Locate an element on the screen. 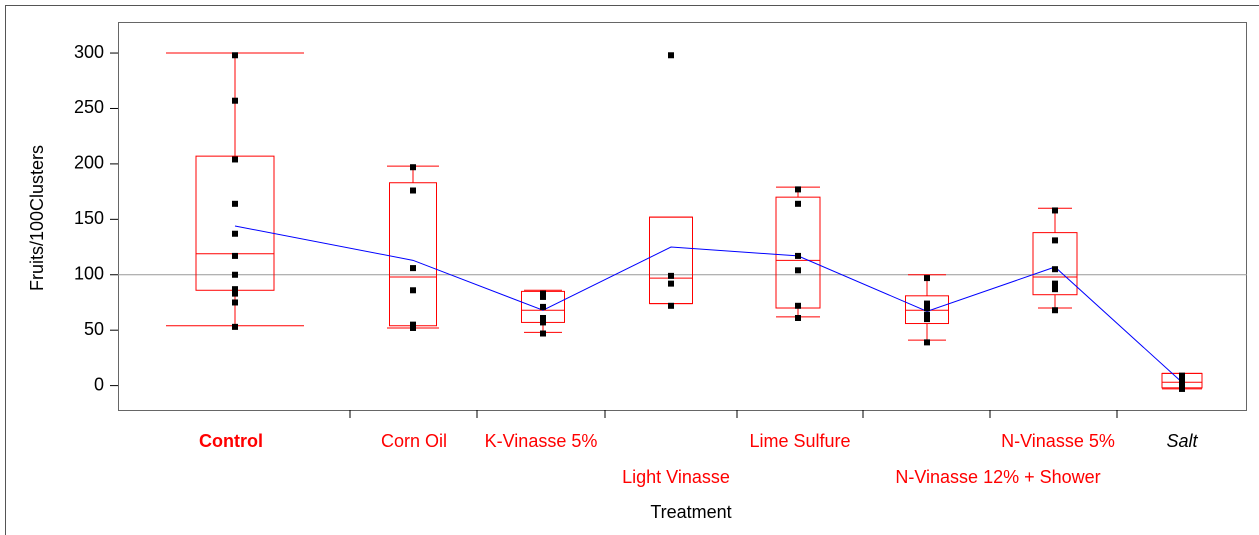 The image size is (1259, 535). x-tick-label: Corn Oil is located at coordinates (414, 441).